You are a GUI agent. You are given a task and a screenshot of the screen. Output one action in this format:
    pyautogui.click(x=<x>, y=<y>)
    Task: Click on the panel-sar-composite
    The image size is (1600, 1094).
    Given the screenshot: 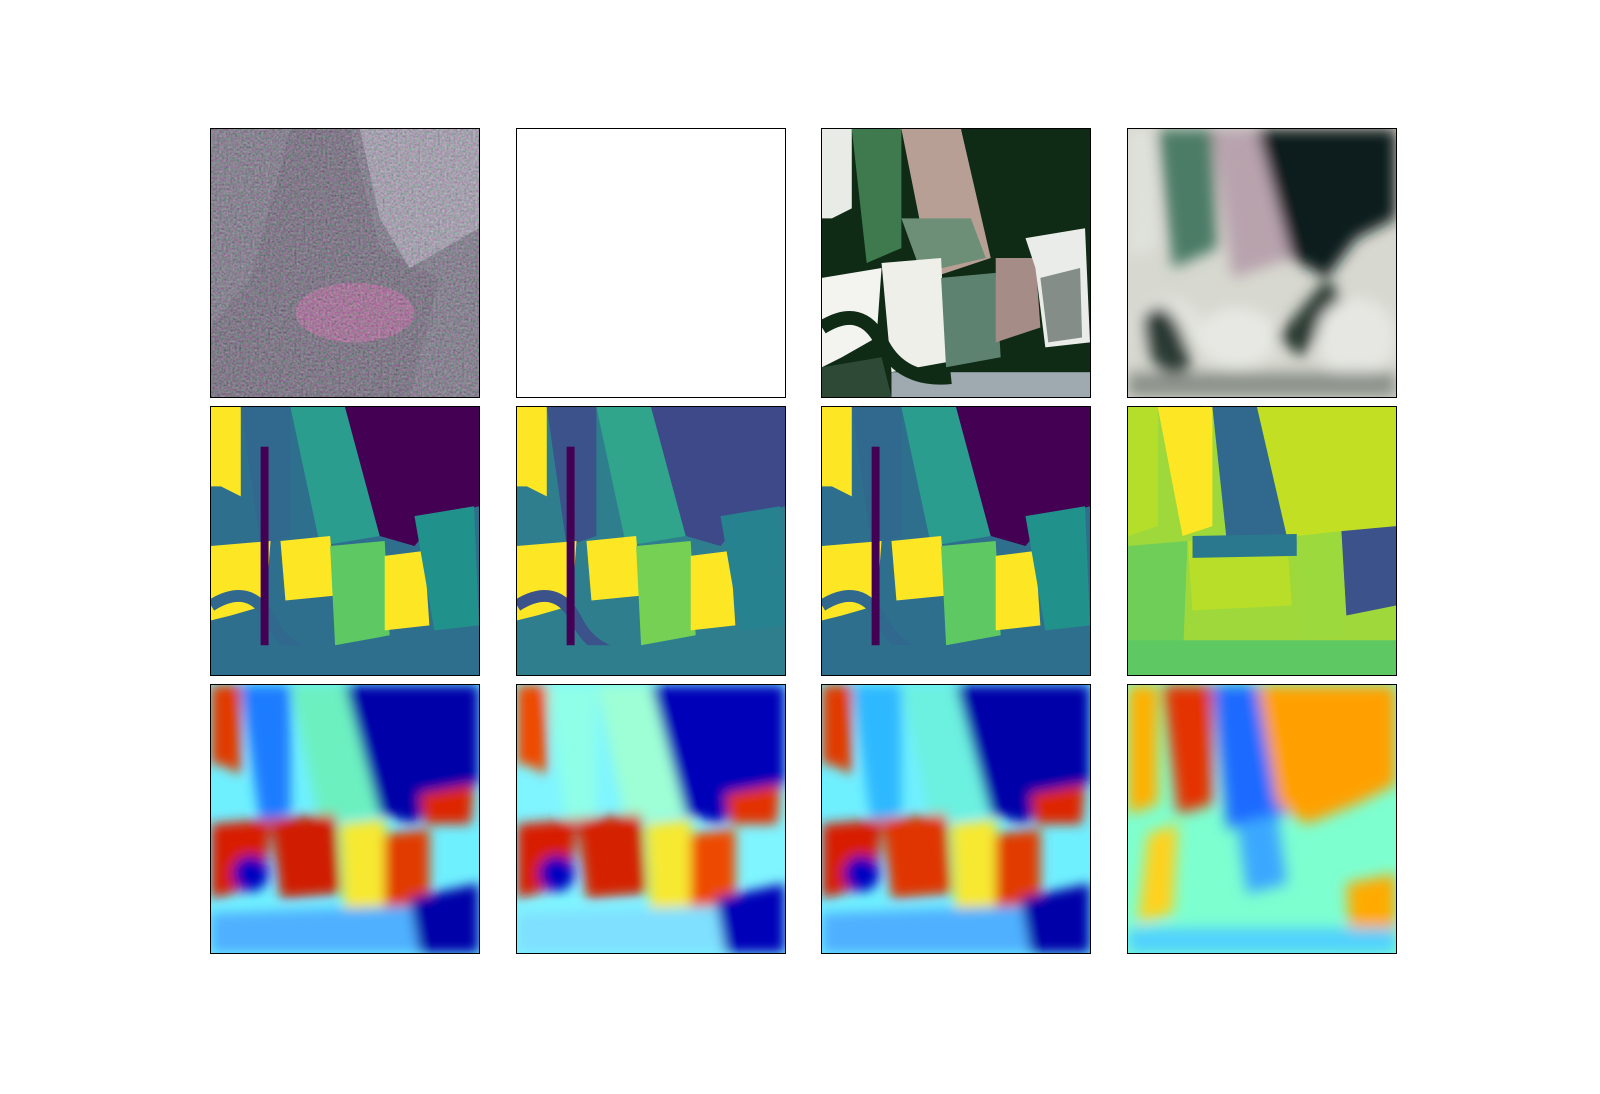 What is the action you would take?
    pyautogui.click(x=345, y=263)
    